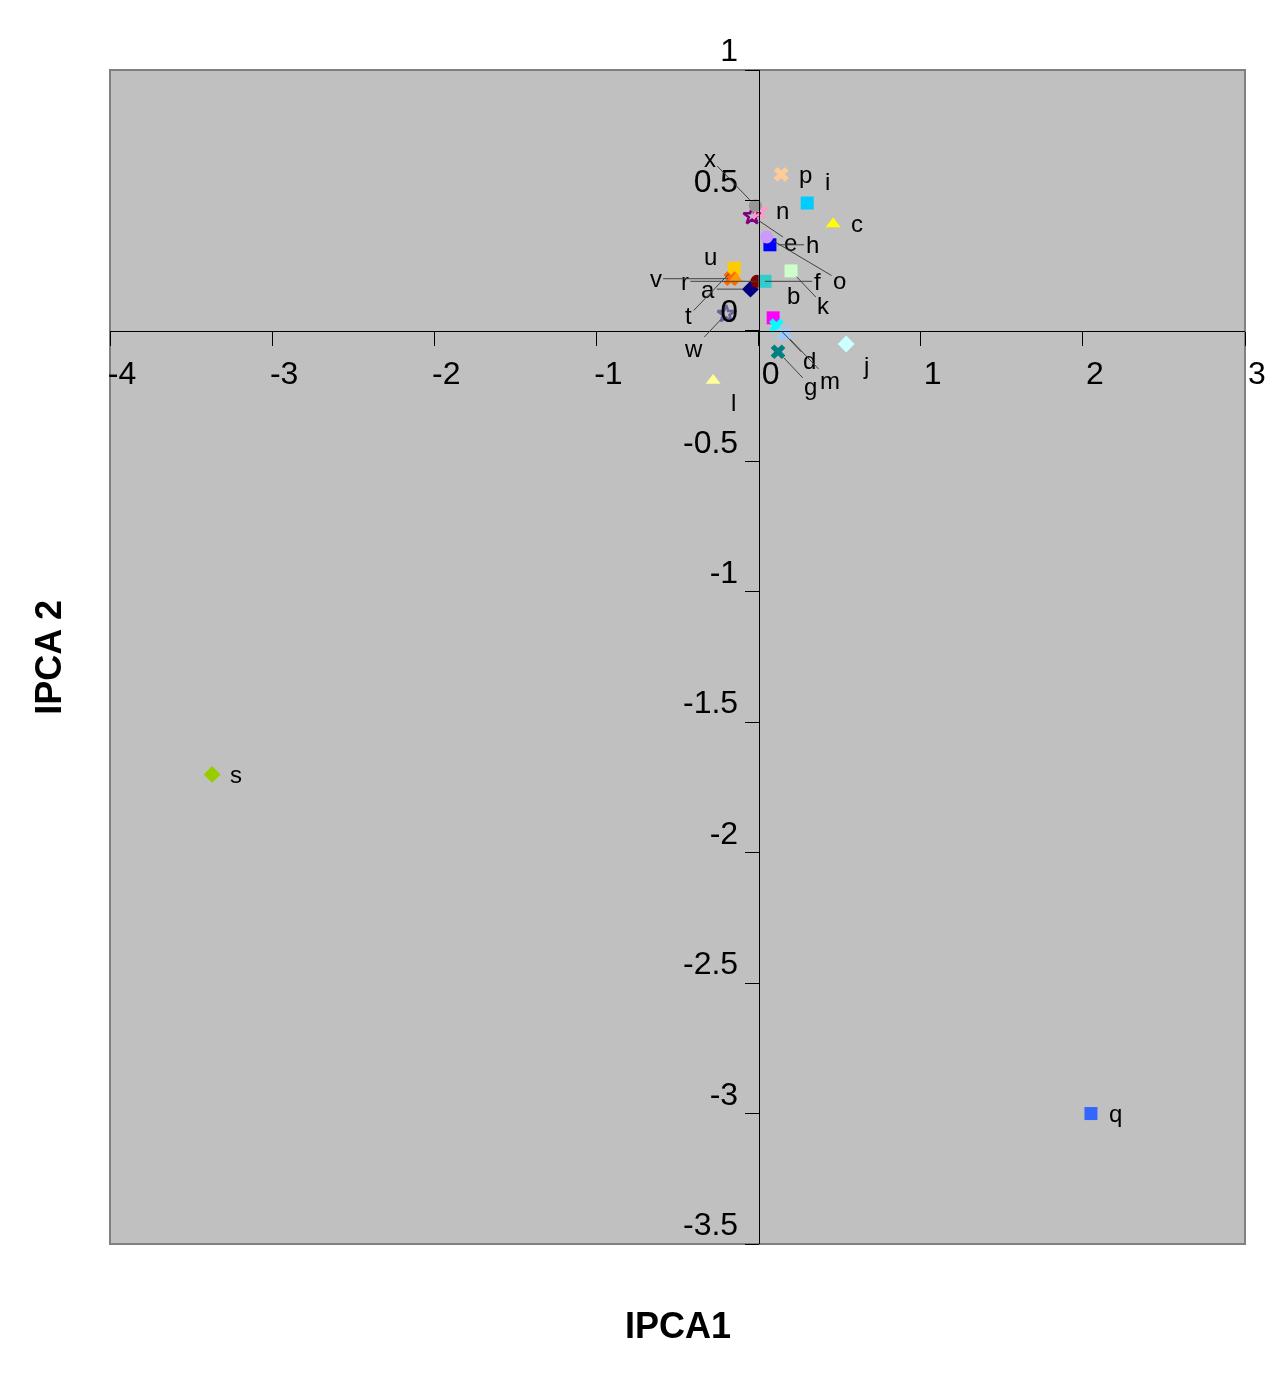  Describe the element at coordinates (711, 256) in the screenshot. I see `series-label: u` at that location.